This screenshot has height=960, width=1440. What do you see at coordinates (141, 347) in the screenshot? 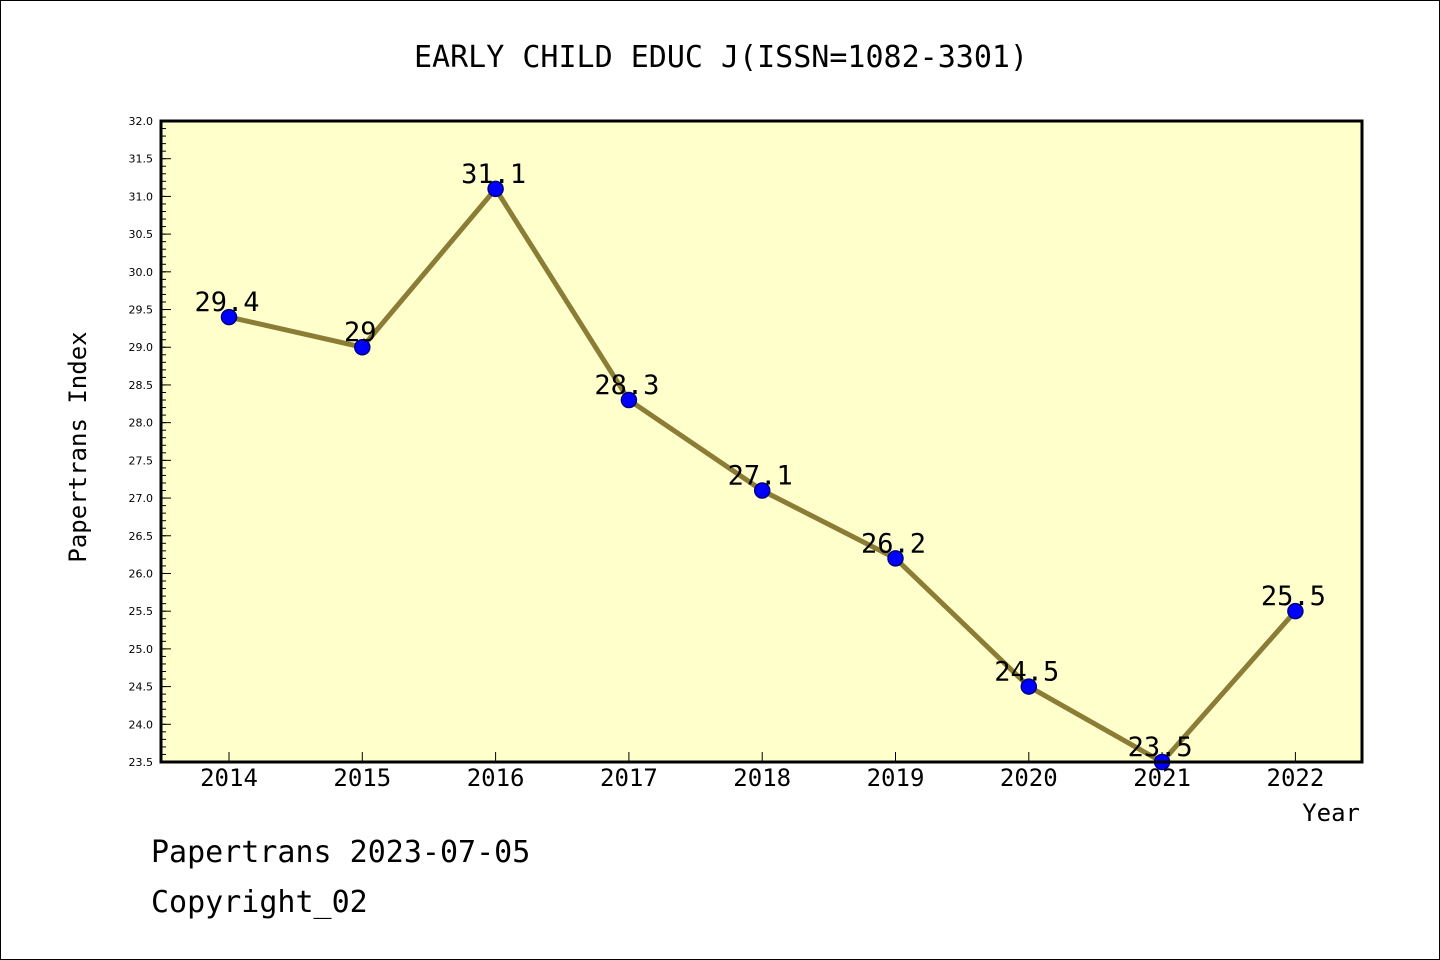
I see `y-tick-label: 29.0` at bounding box center [141, 347].